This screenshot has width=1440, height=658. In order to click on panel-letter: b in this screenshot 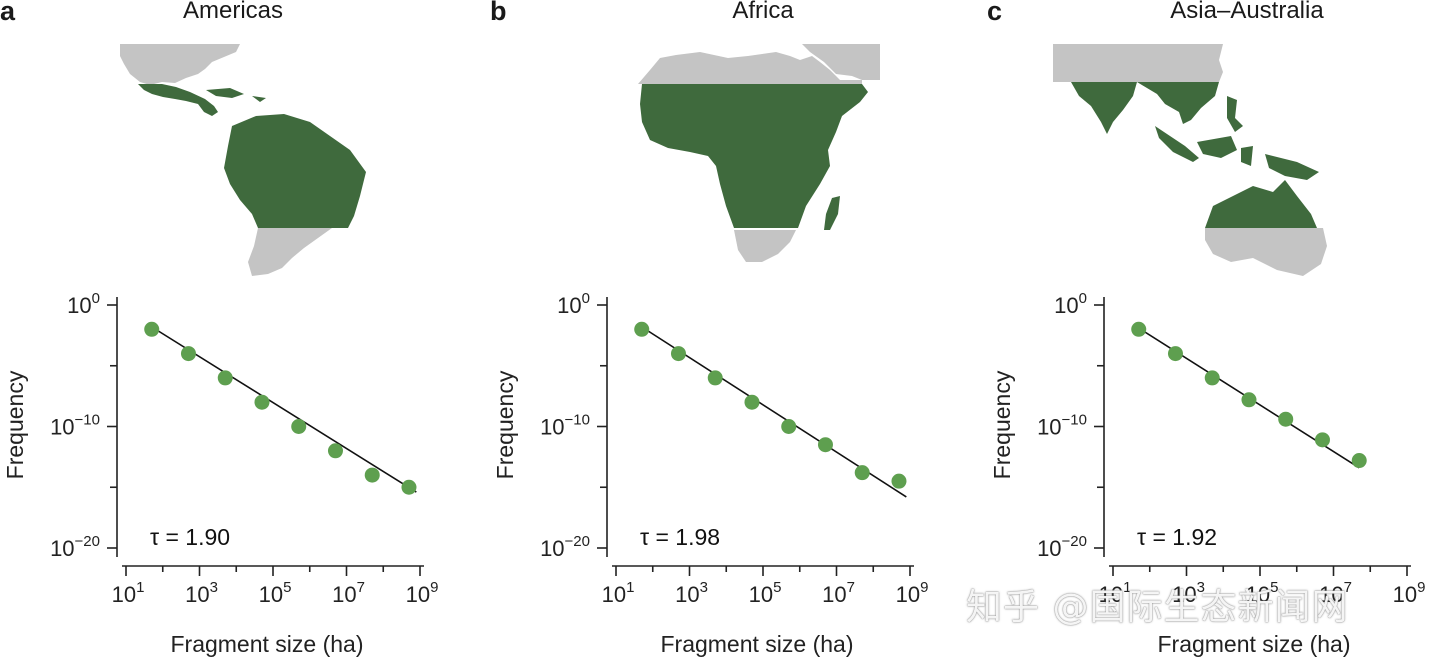, I will do `click(498, 13)`.